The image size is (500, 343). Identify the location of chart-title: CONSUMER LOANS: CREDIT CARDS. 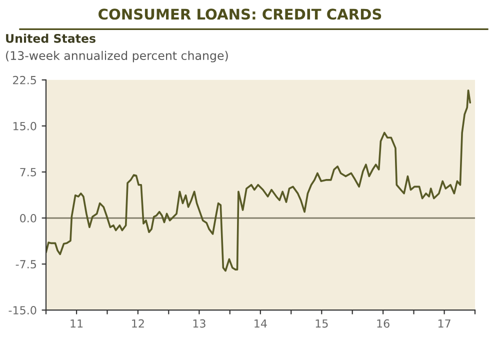
(240, 14).